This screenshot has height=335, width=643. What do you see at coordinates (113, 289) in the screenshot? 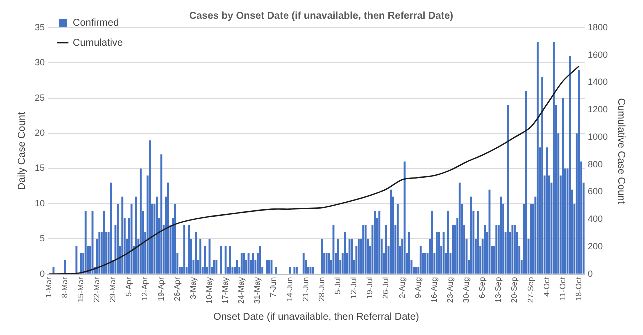
I see `x-tick-label: 29-Mar` at bounding box center [113, 289].